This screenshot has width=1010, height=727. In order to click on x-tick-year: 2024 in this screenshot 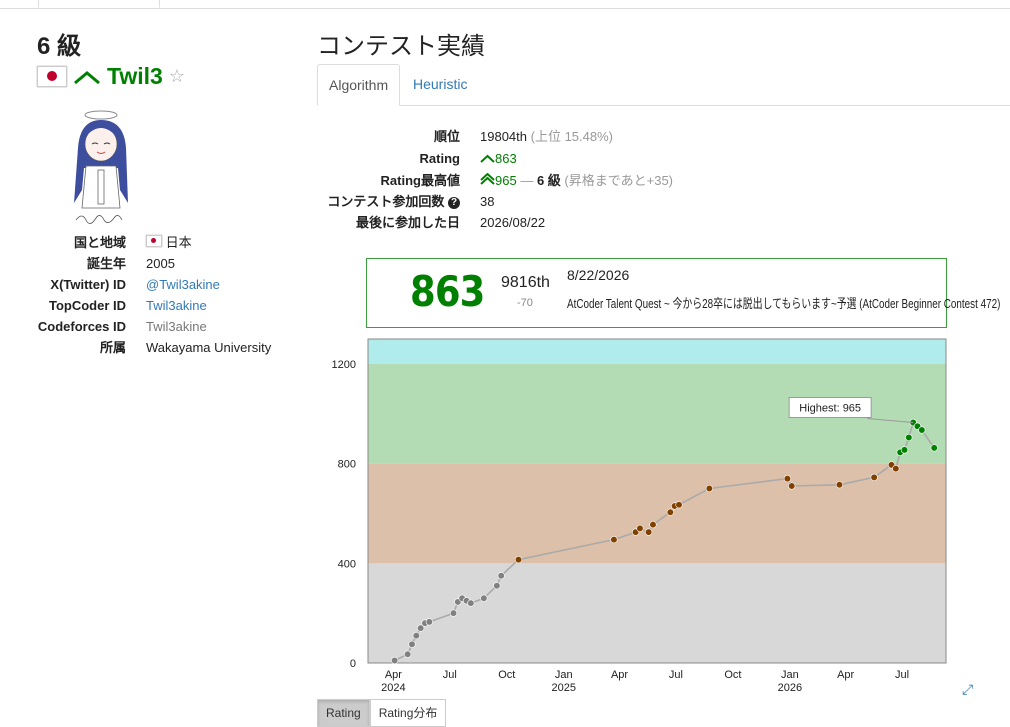, I will do `click(393, 687)`.